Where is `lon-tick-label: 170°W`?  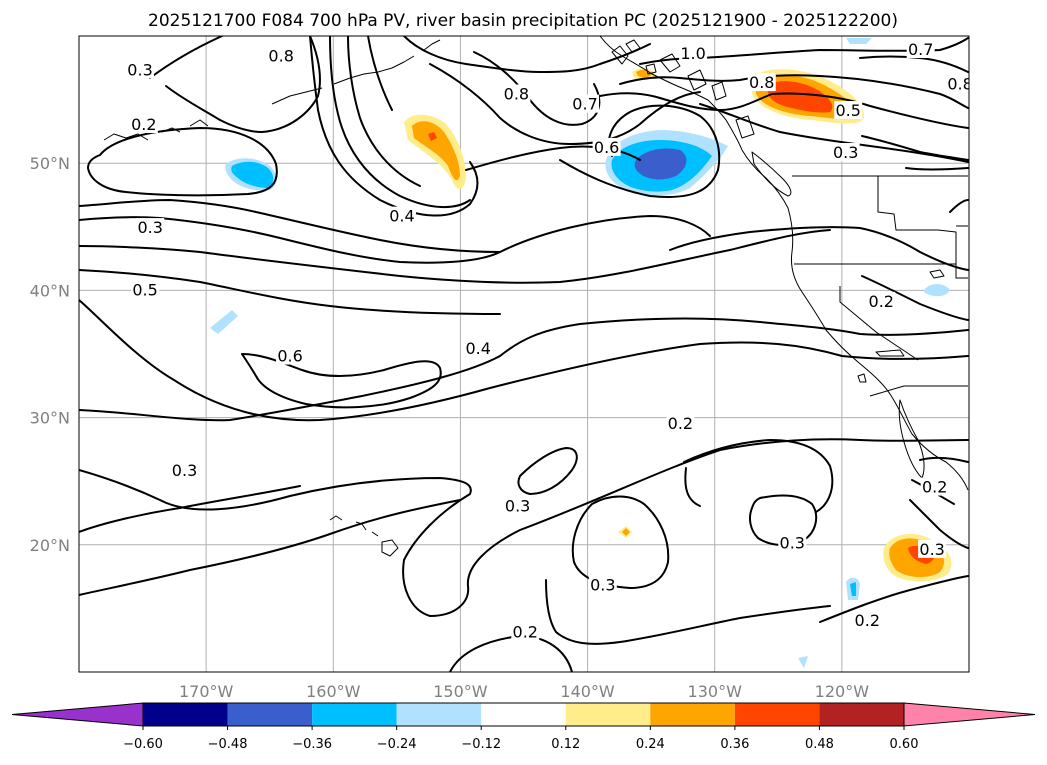
lon-tick-label: 170°W is located at coordinates (206, 691).